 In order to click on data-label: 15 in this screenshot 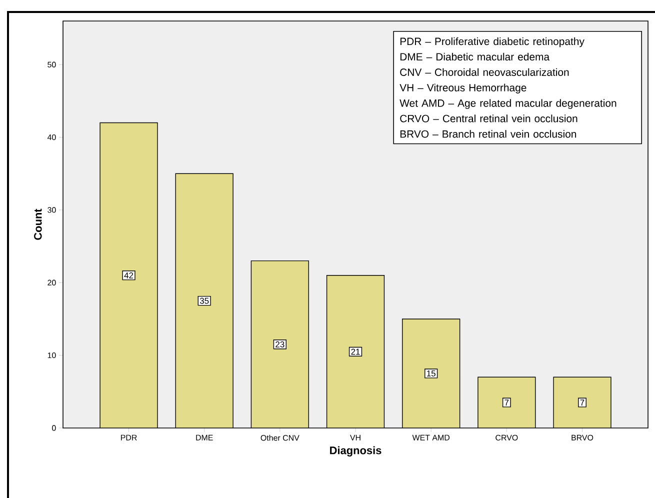, I will do `click(431, 373)`.